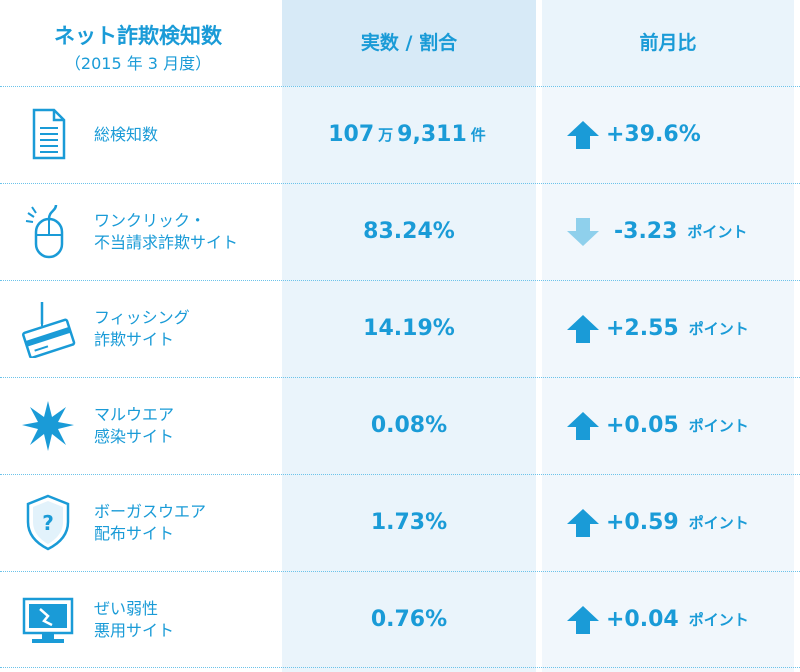  I want to click on row-label-line1: 総検知数, so click(126, 134).